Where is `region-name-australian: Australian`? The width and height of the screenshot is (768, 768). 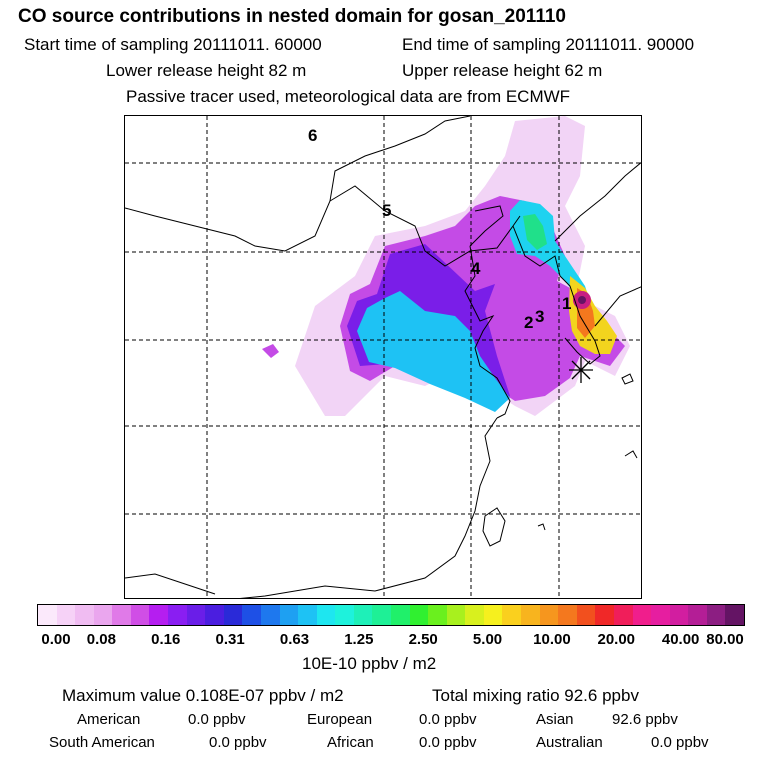
region-name-australian: Australian is located at coordinates (569, 742).